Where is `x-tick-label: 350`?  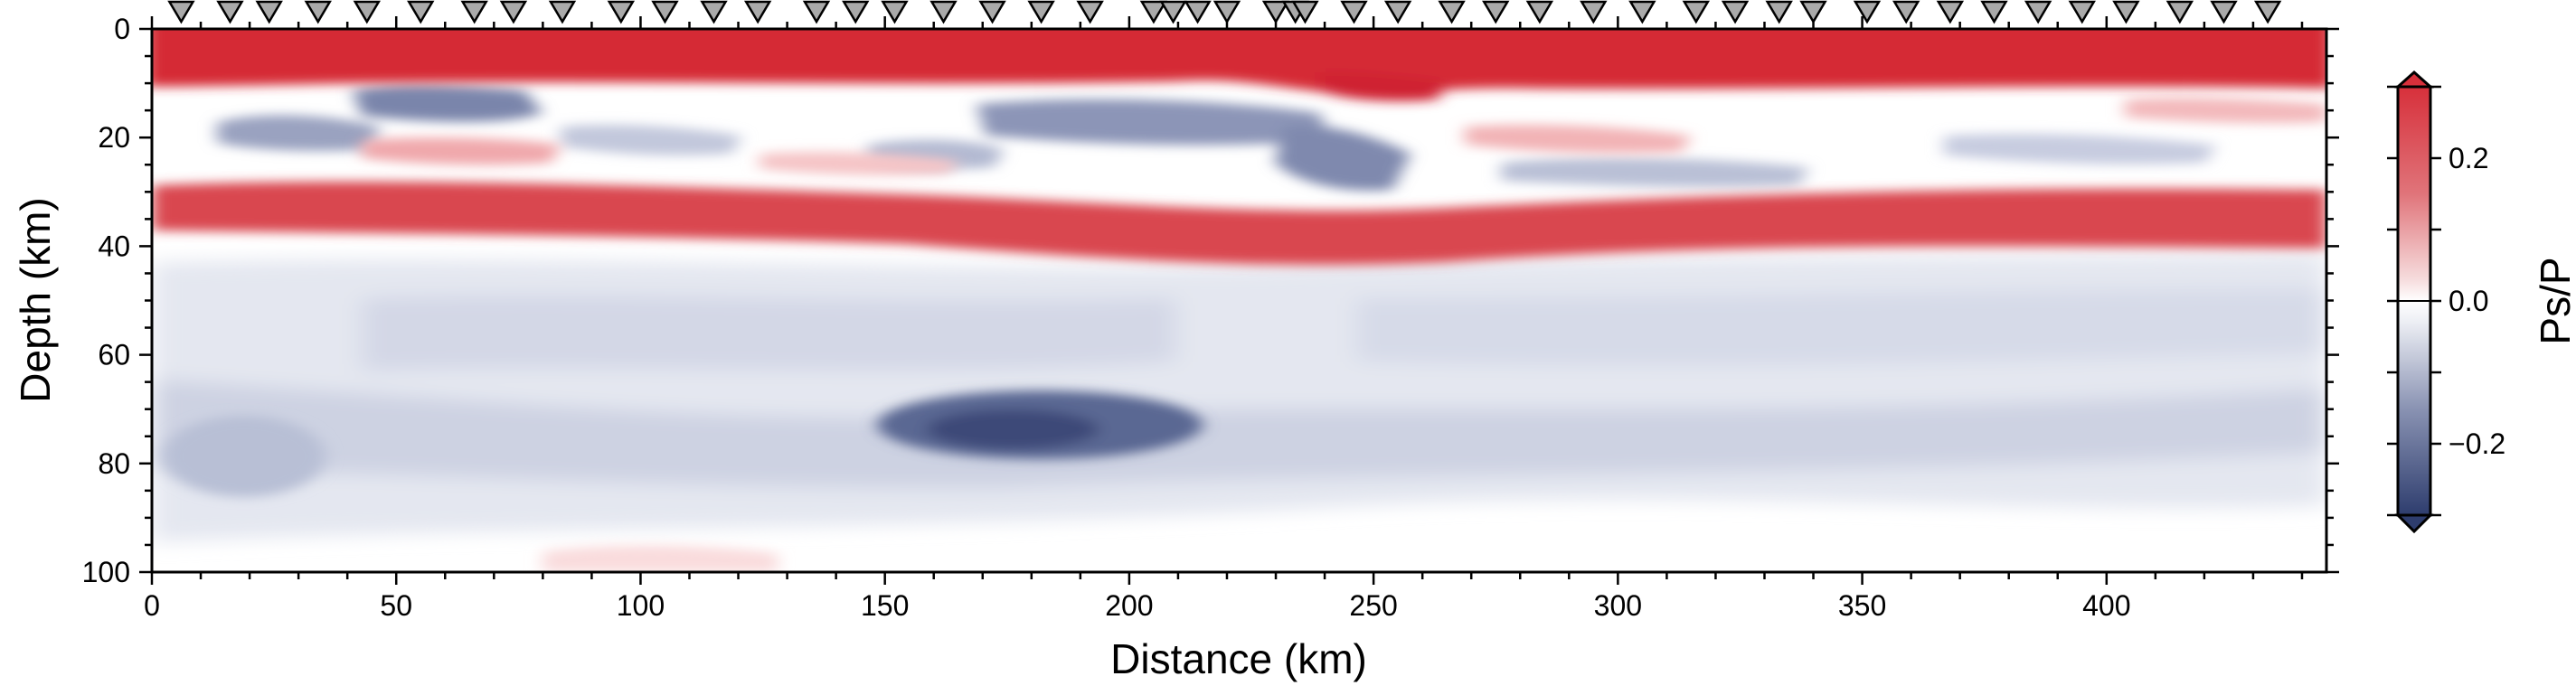 x-tick-label: 350 is located at coordinates (1862, 606).